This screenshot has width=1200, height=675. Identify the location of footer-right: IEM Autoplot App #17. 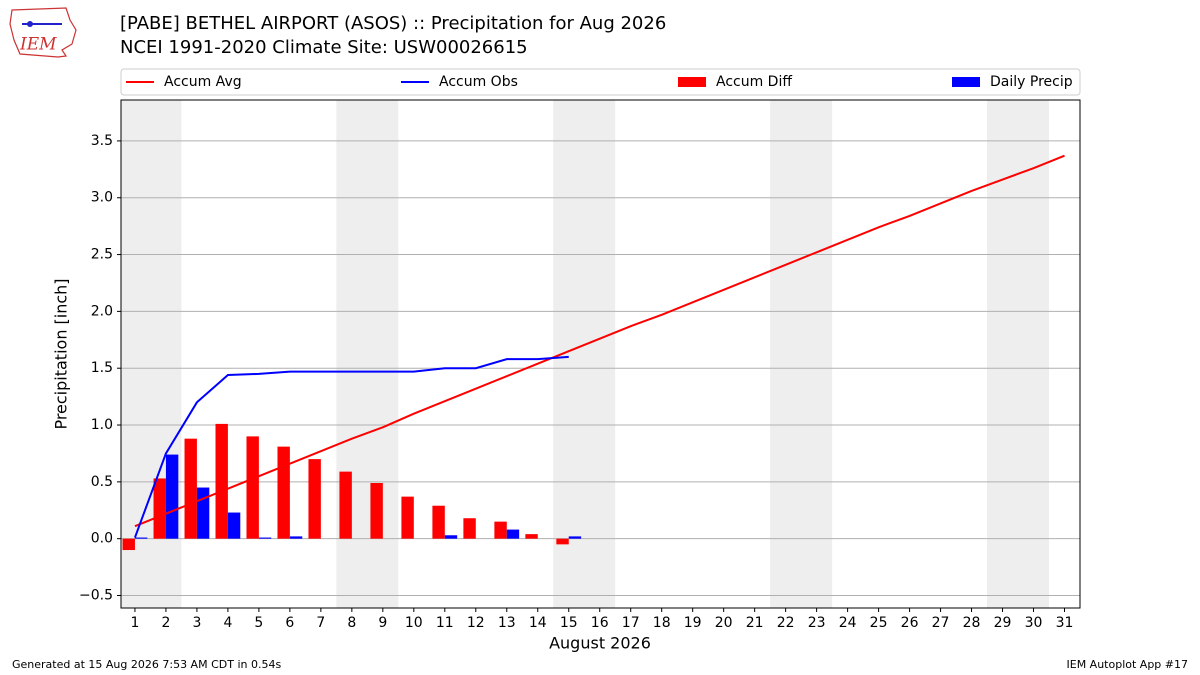
(1128, 664).